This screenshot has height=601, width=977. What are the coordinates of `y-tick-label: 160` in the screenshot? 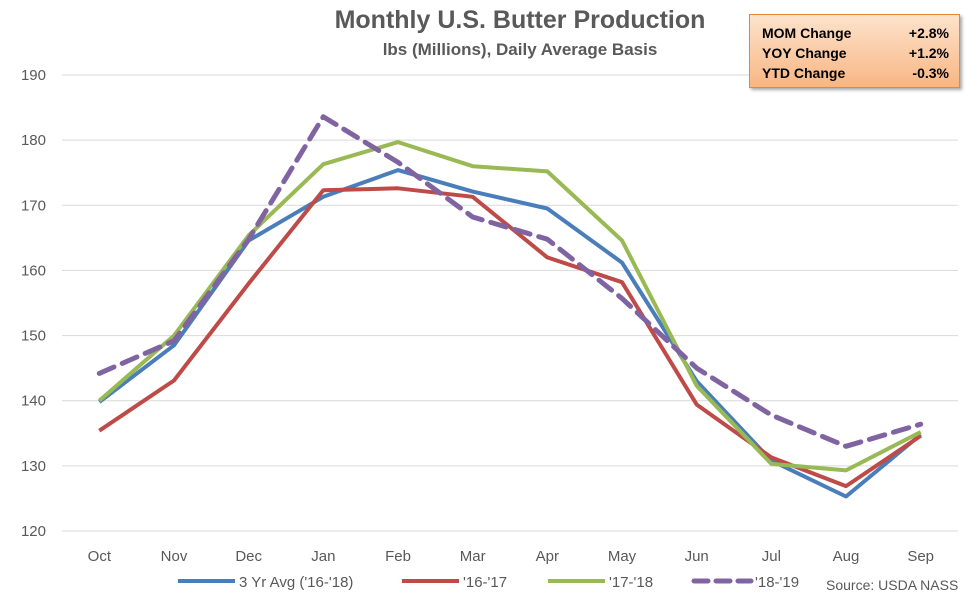 It's located at (33, 270).